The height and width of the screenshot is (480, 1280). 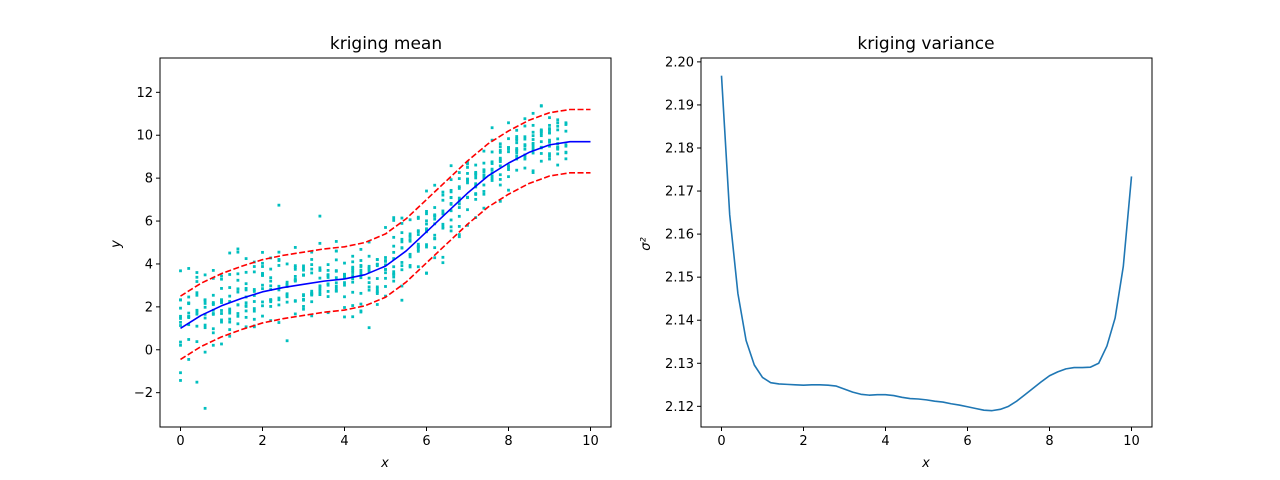 What do you see at coordinates (679, 62) in the screenshot?
I see `variance-y-tick-label: 2.20` at bounding box center [679, 62].